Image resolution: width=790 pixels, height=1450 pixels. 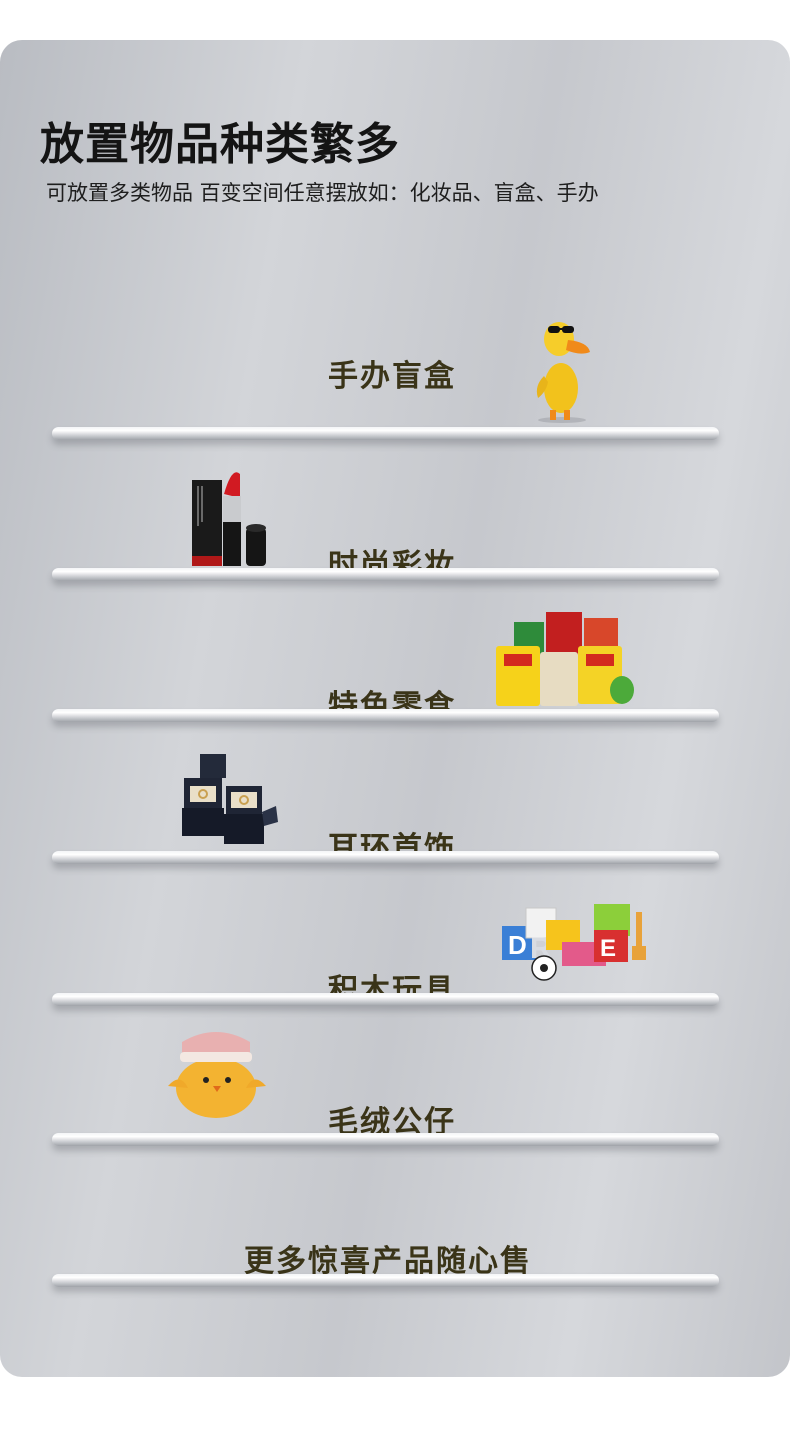 What do you see at coordinates (230, 799) in the screenshot?
I see `jewelry-box-icon` at bounding box center [230, 799].